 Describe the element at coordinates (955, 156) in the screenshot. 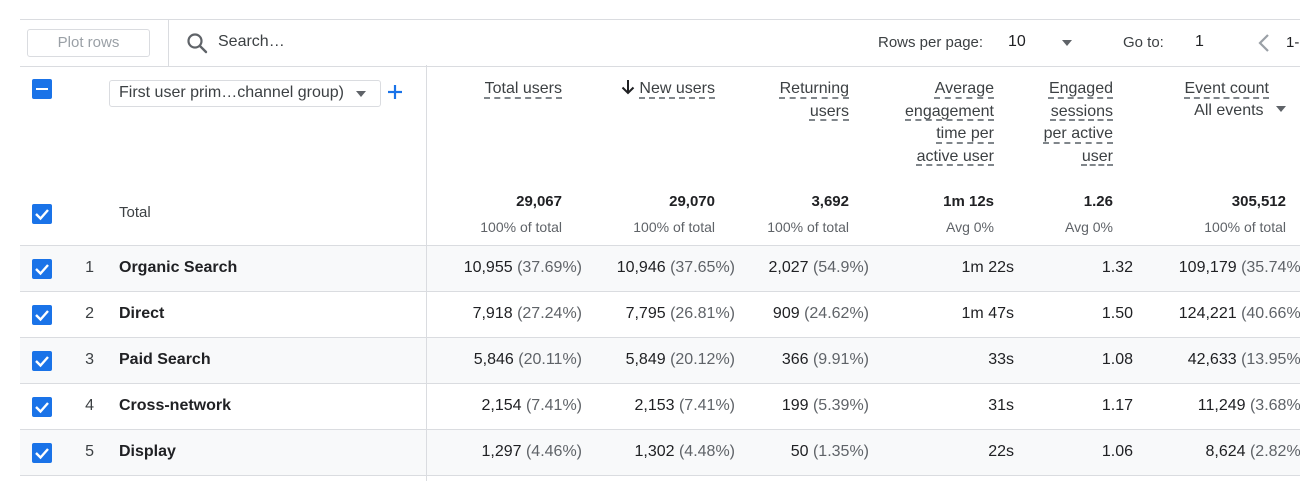

I see `column-header-label-line: active user` at that location.